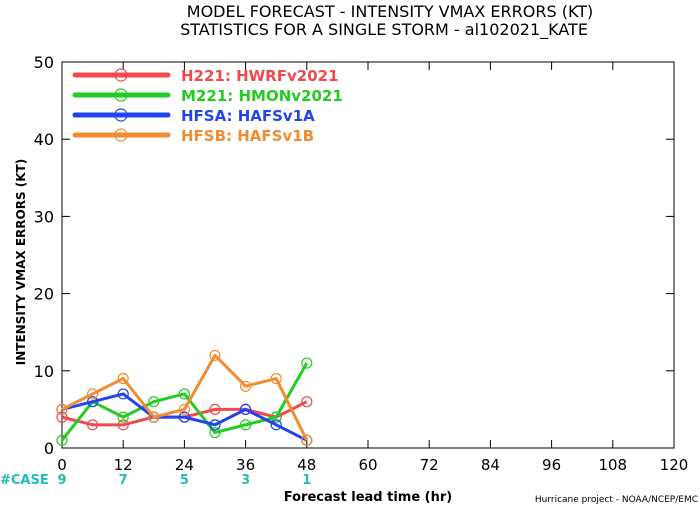 This screenshot has height=506, width=700. I want to click on x-axis-label: Forecast lead time (hr), so click(368, 497).